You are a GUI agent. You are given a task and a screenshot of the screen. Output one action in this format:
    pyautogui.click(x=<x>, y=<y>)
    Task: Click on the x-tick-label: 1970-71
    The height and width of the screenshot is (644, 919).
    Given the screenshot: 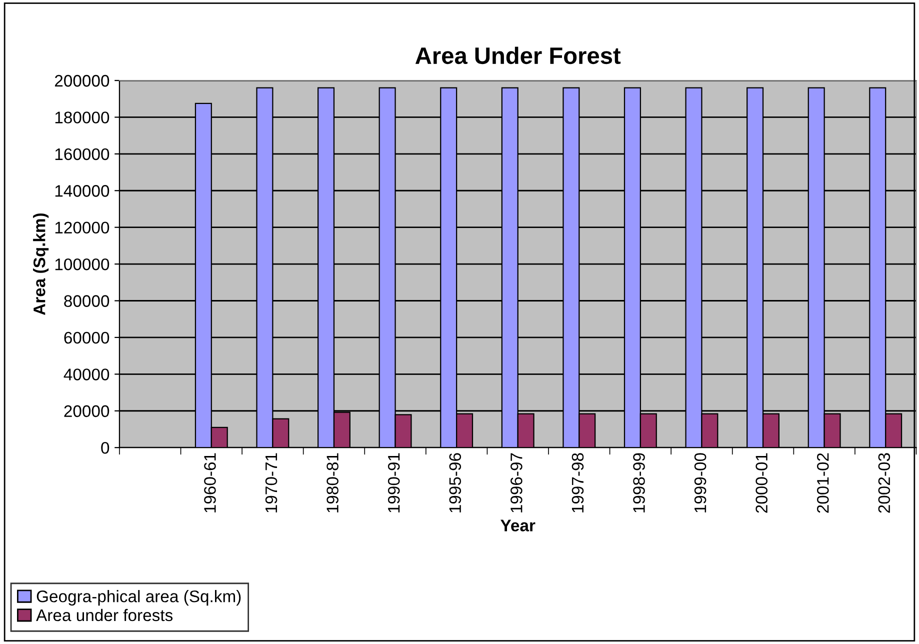 What is the action you would take?
    pyautogui.click(x=271, y=482)
    